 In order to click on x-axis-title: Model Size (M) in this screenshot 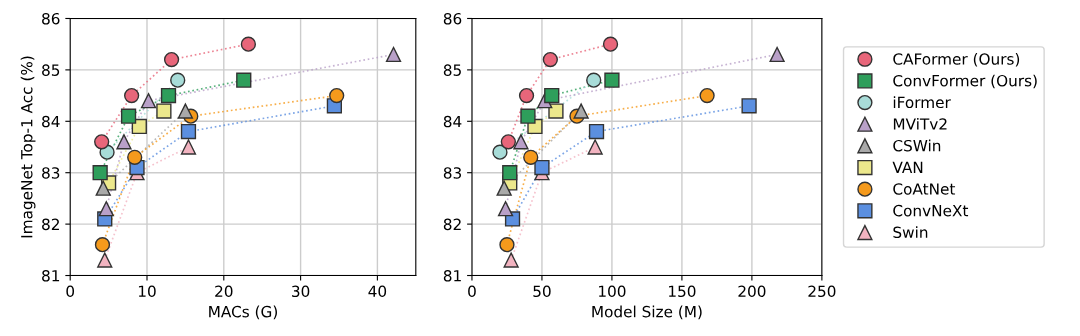, I will do `click(647, 312)`.